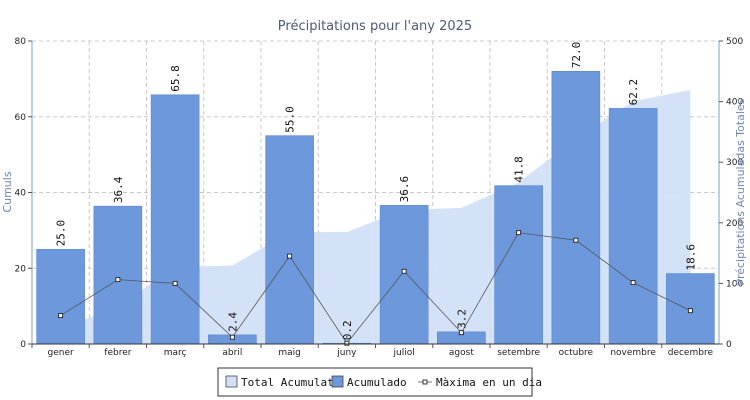 The image size is (750, 400). Describe the element at coordinates (118, 275) in the screenshot. I see `bar-febrer` at that location.